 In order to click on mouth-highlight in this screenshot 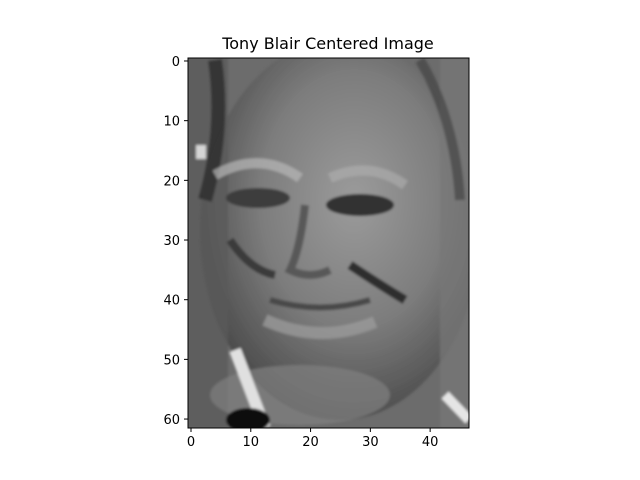, I will do `click(320, 326)`.